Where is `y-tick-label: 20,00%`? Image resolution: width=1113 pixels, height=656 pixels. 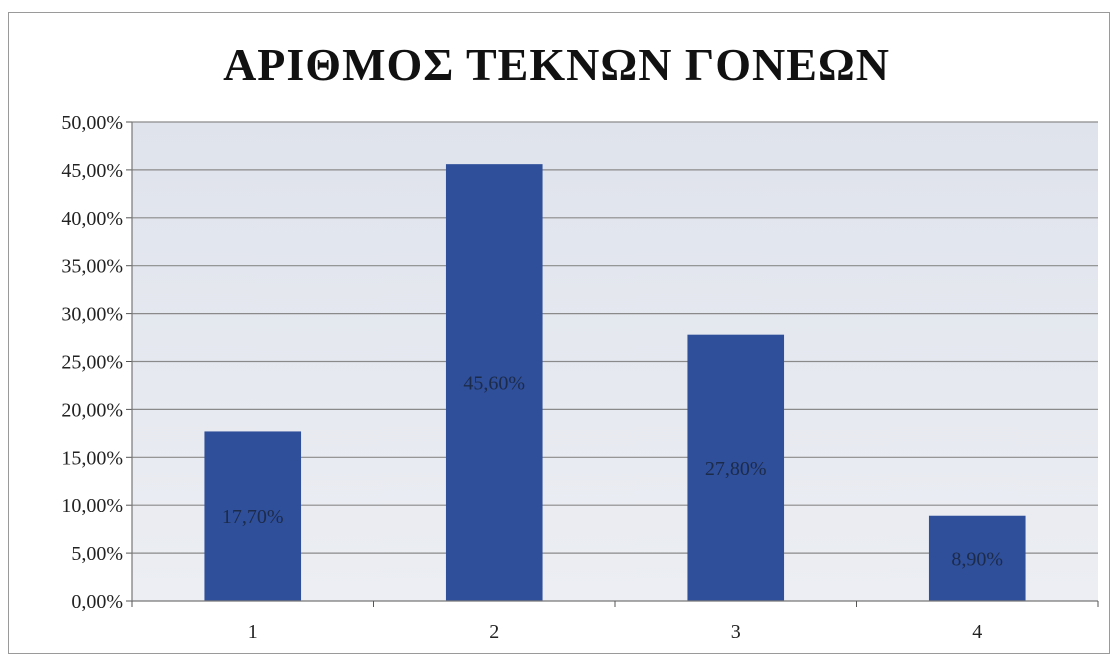 y-tick-label: 20,00% is located at coordinates (92, 410).